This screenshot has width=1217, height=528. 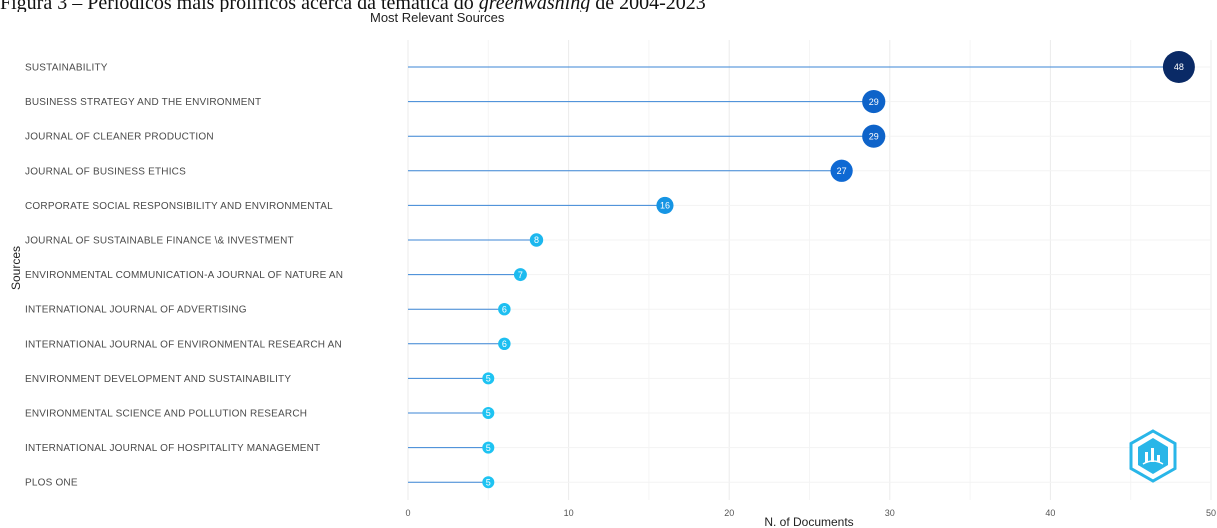 What do you see at coordinates (105, 171) in the screenshot?
I see `category-label: JOURNAL OF BUSINESS ETHICS` at bounding box center [105, 171].